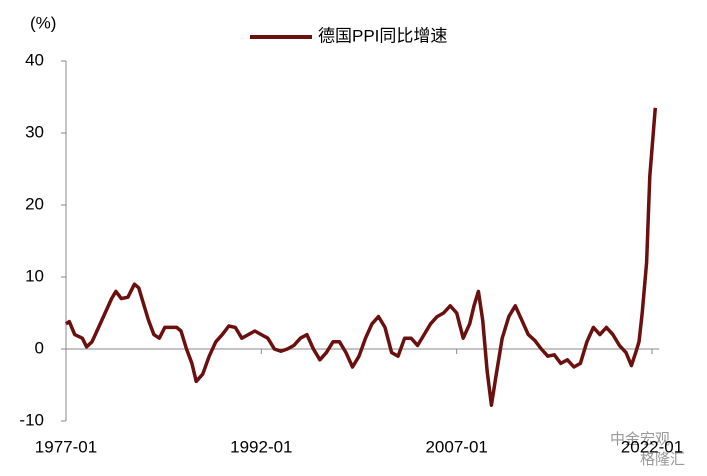 This screenshot has height=476, width=707. What do you see at coordinates (43, 22) in the screenshot?
I see `y-axis-label: (%)` at bounding box center [43, 22].